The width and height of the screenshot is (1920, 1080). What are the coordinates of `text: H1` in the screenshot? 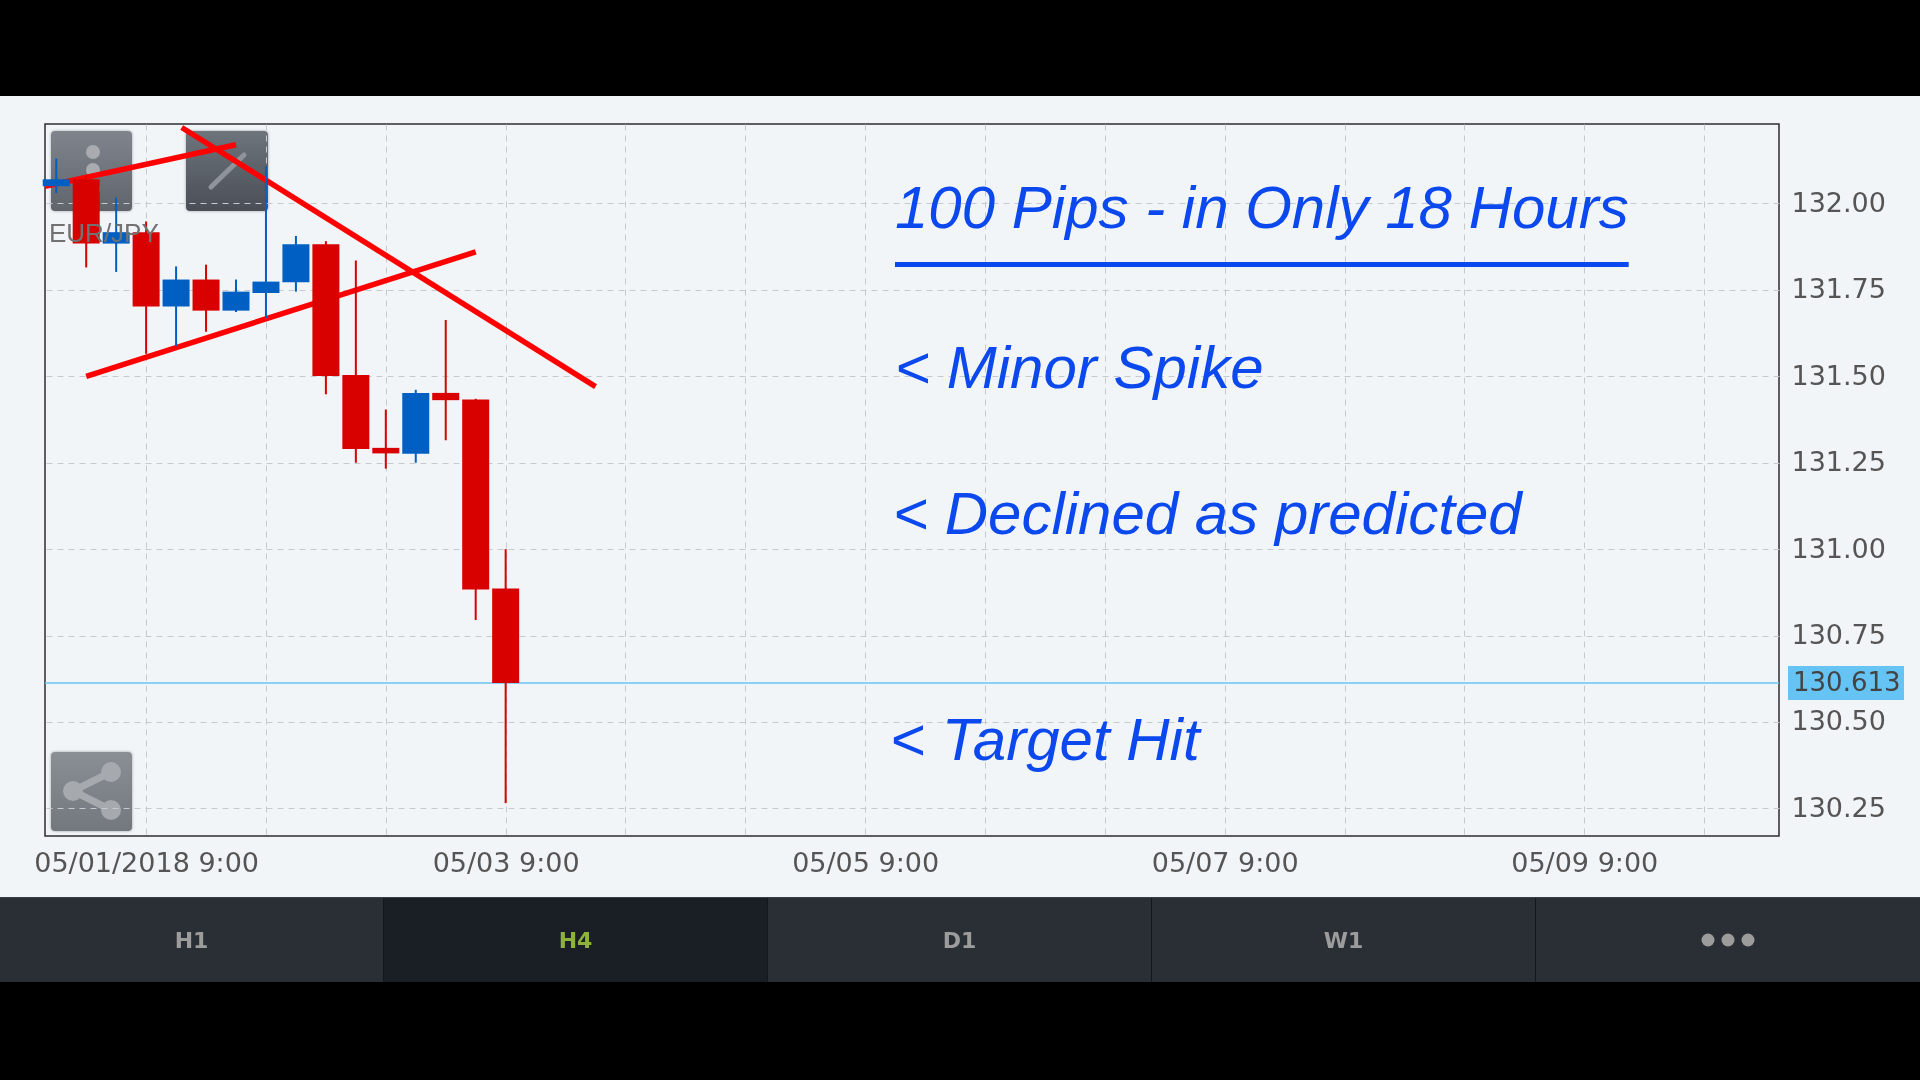 It's located at (192, 940).